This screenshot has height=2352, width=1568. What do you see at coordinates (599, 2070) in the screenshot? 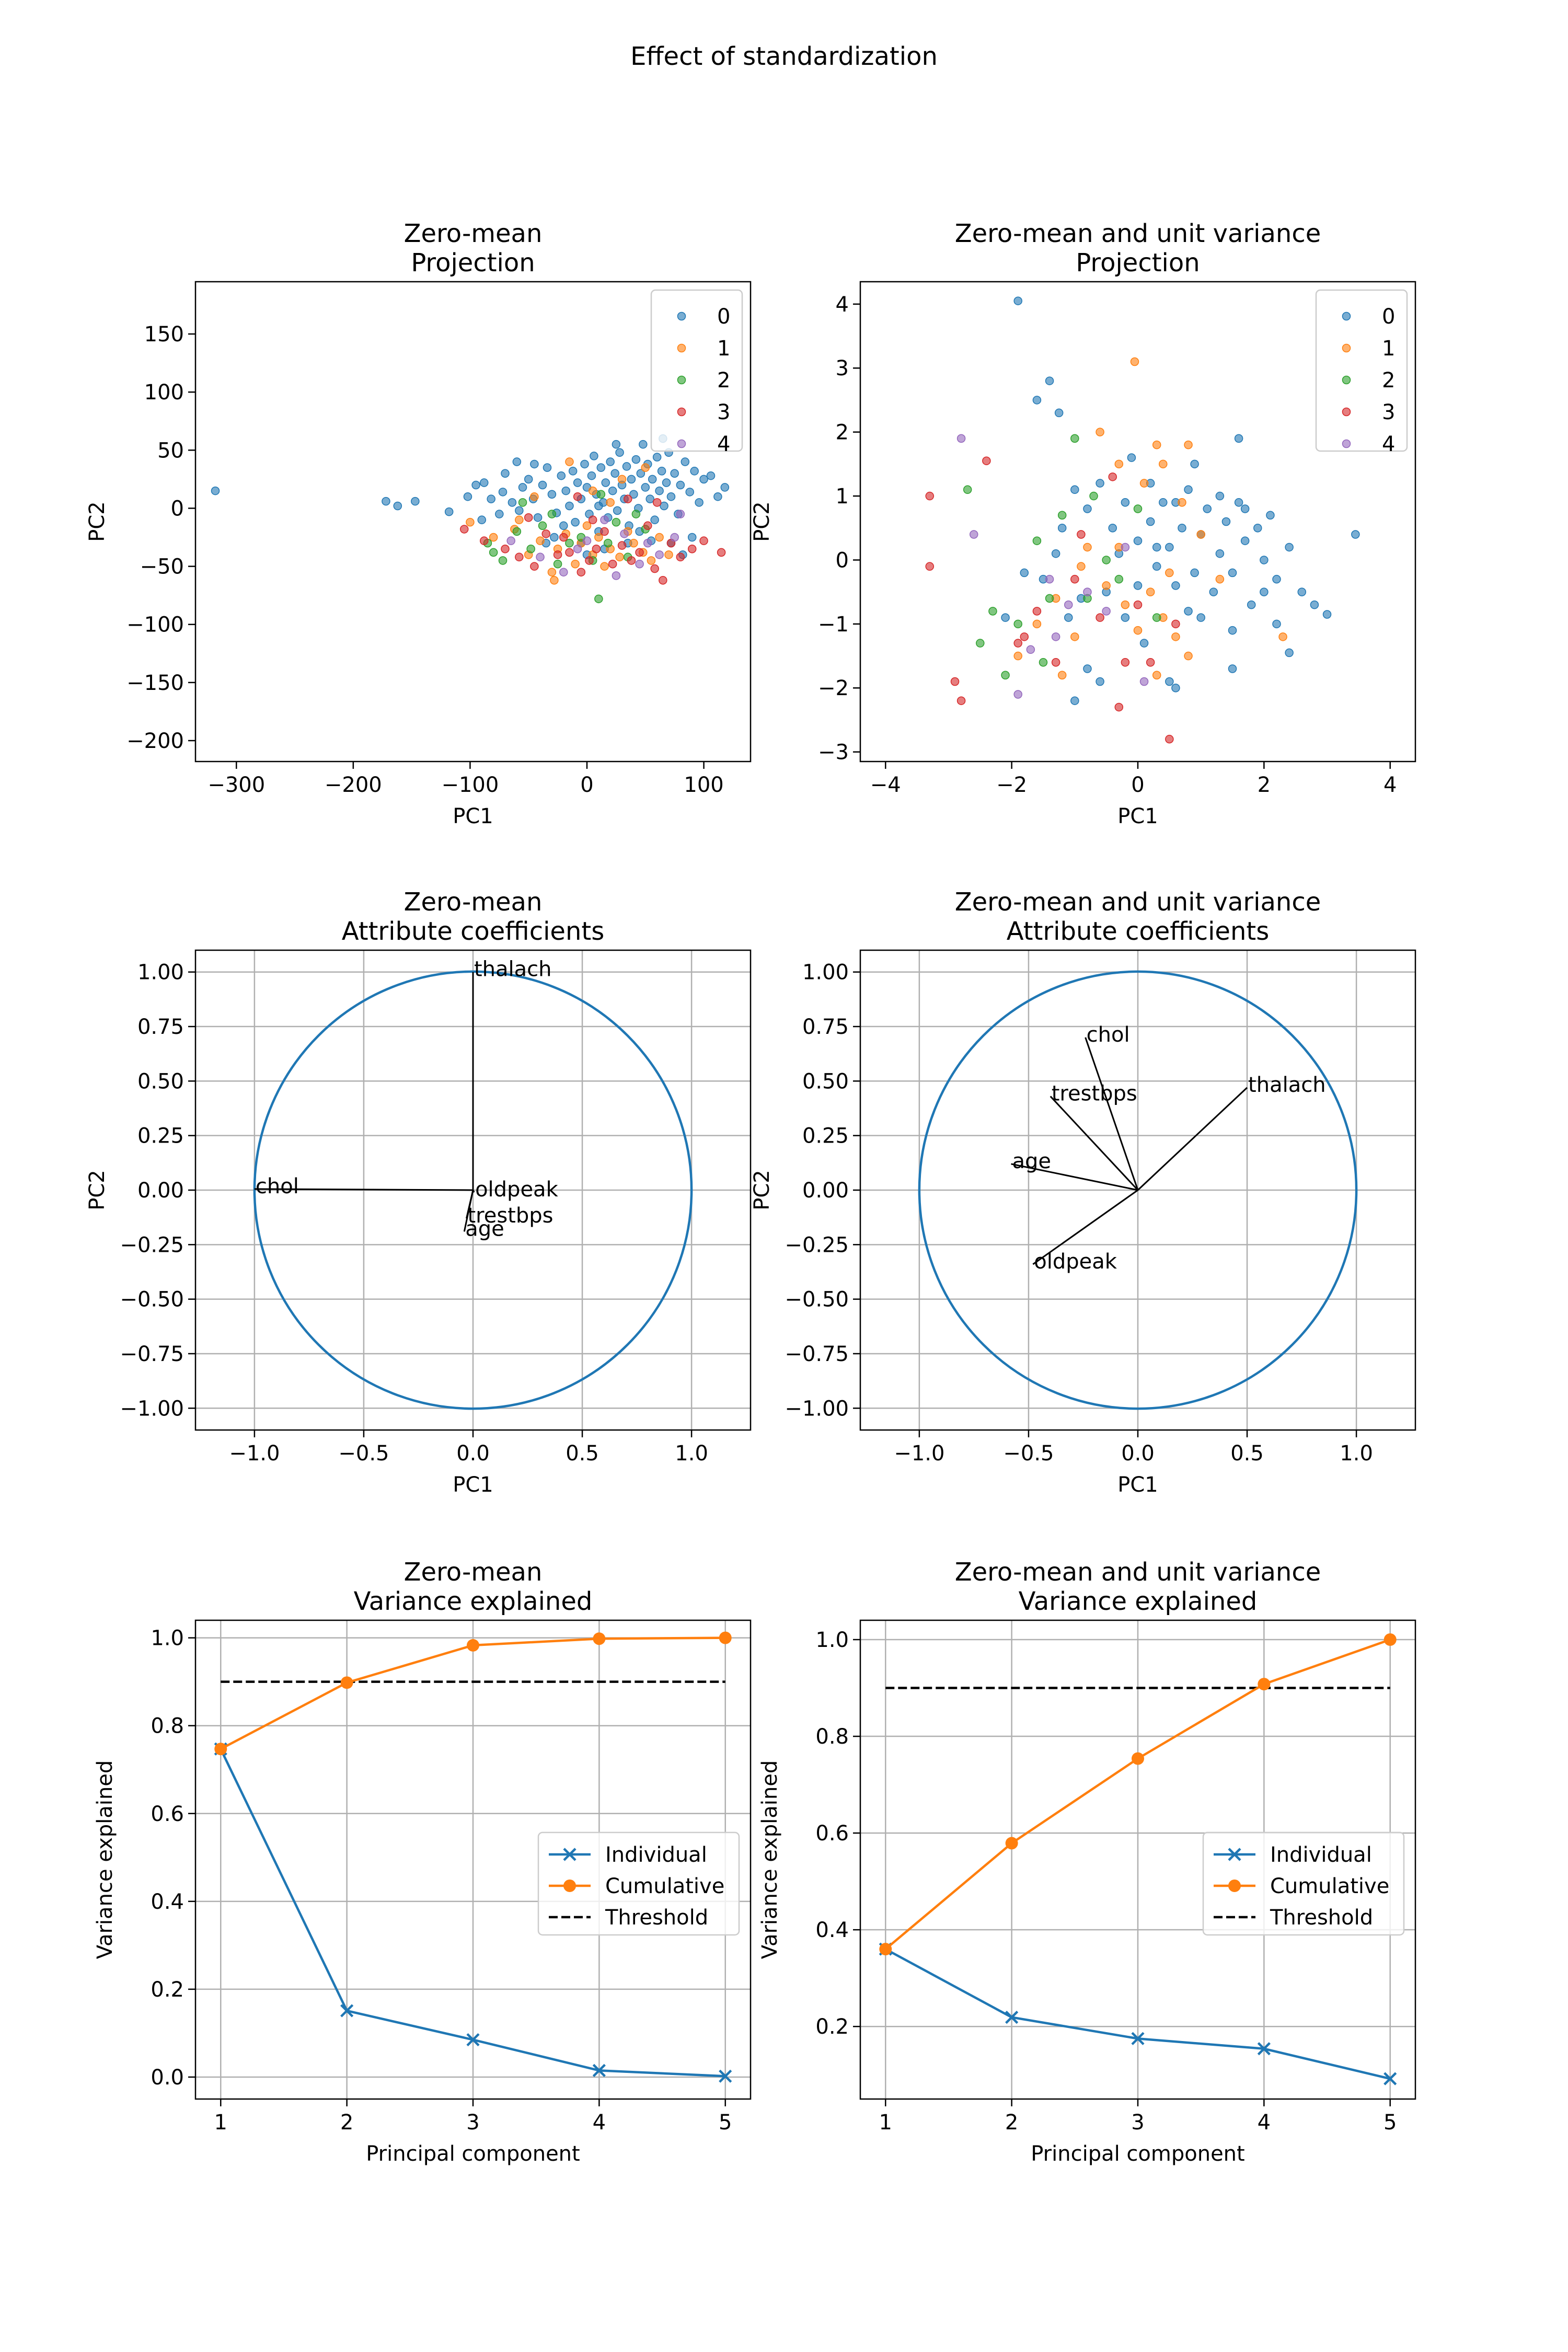
I see `series-marker-individual` at bounding box center [599, 2070].